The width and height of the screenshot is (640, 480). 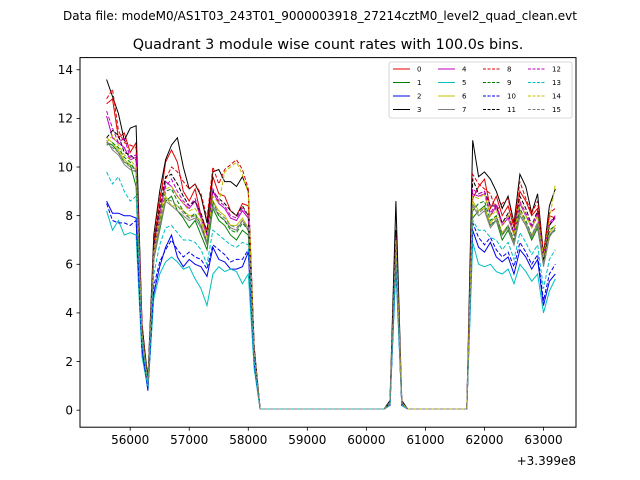 I want to click on y-tick-label: 6, so click(x=69, y=265).